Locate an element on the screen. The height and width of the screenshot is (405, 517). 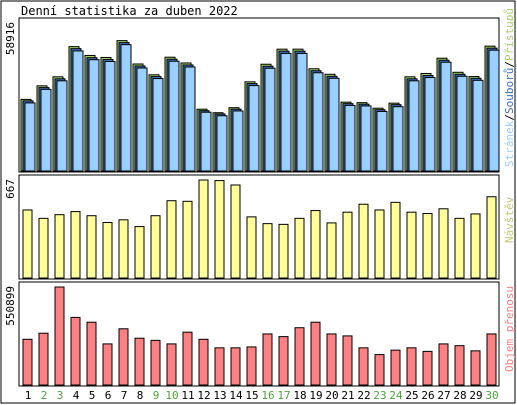
x-tick-label: 6 is located at coordinates (108, 395).